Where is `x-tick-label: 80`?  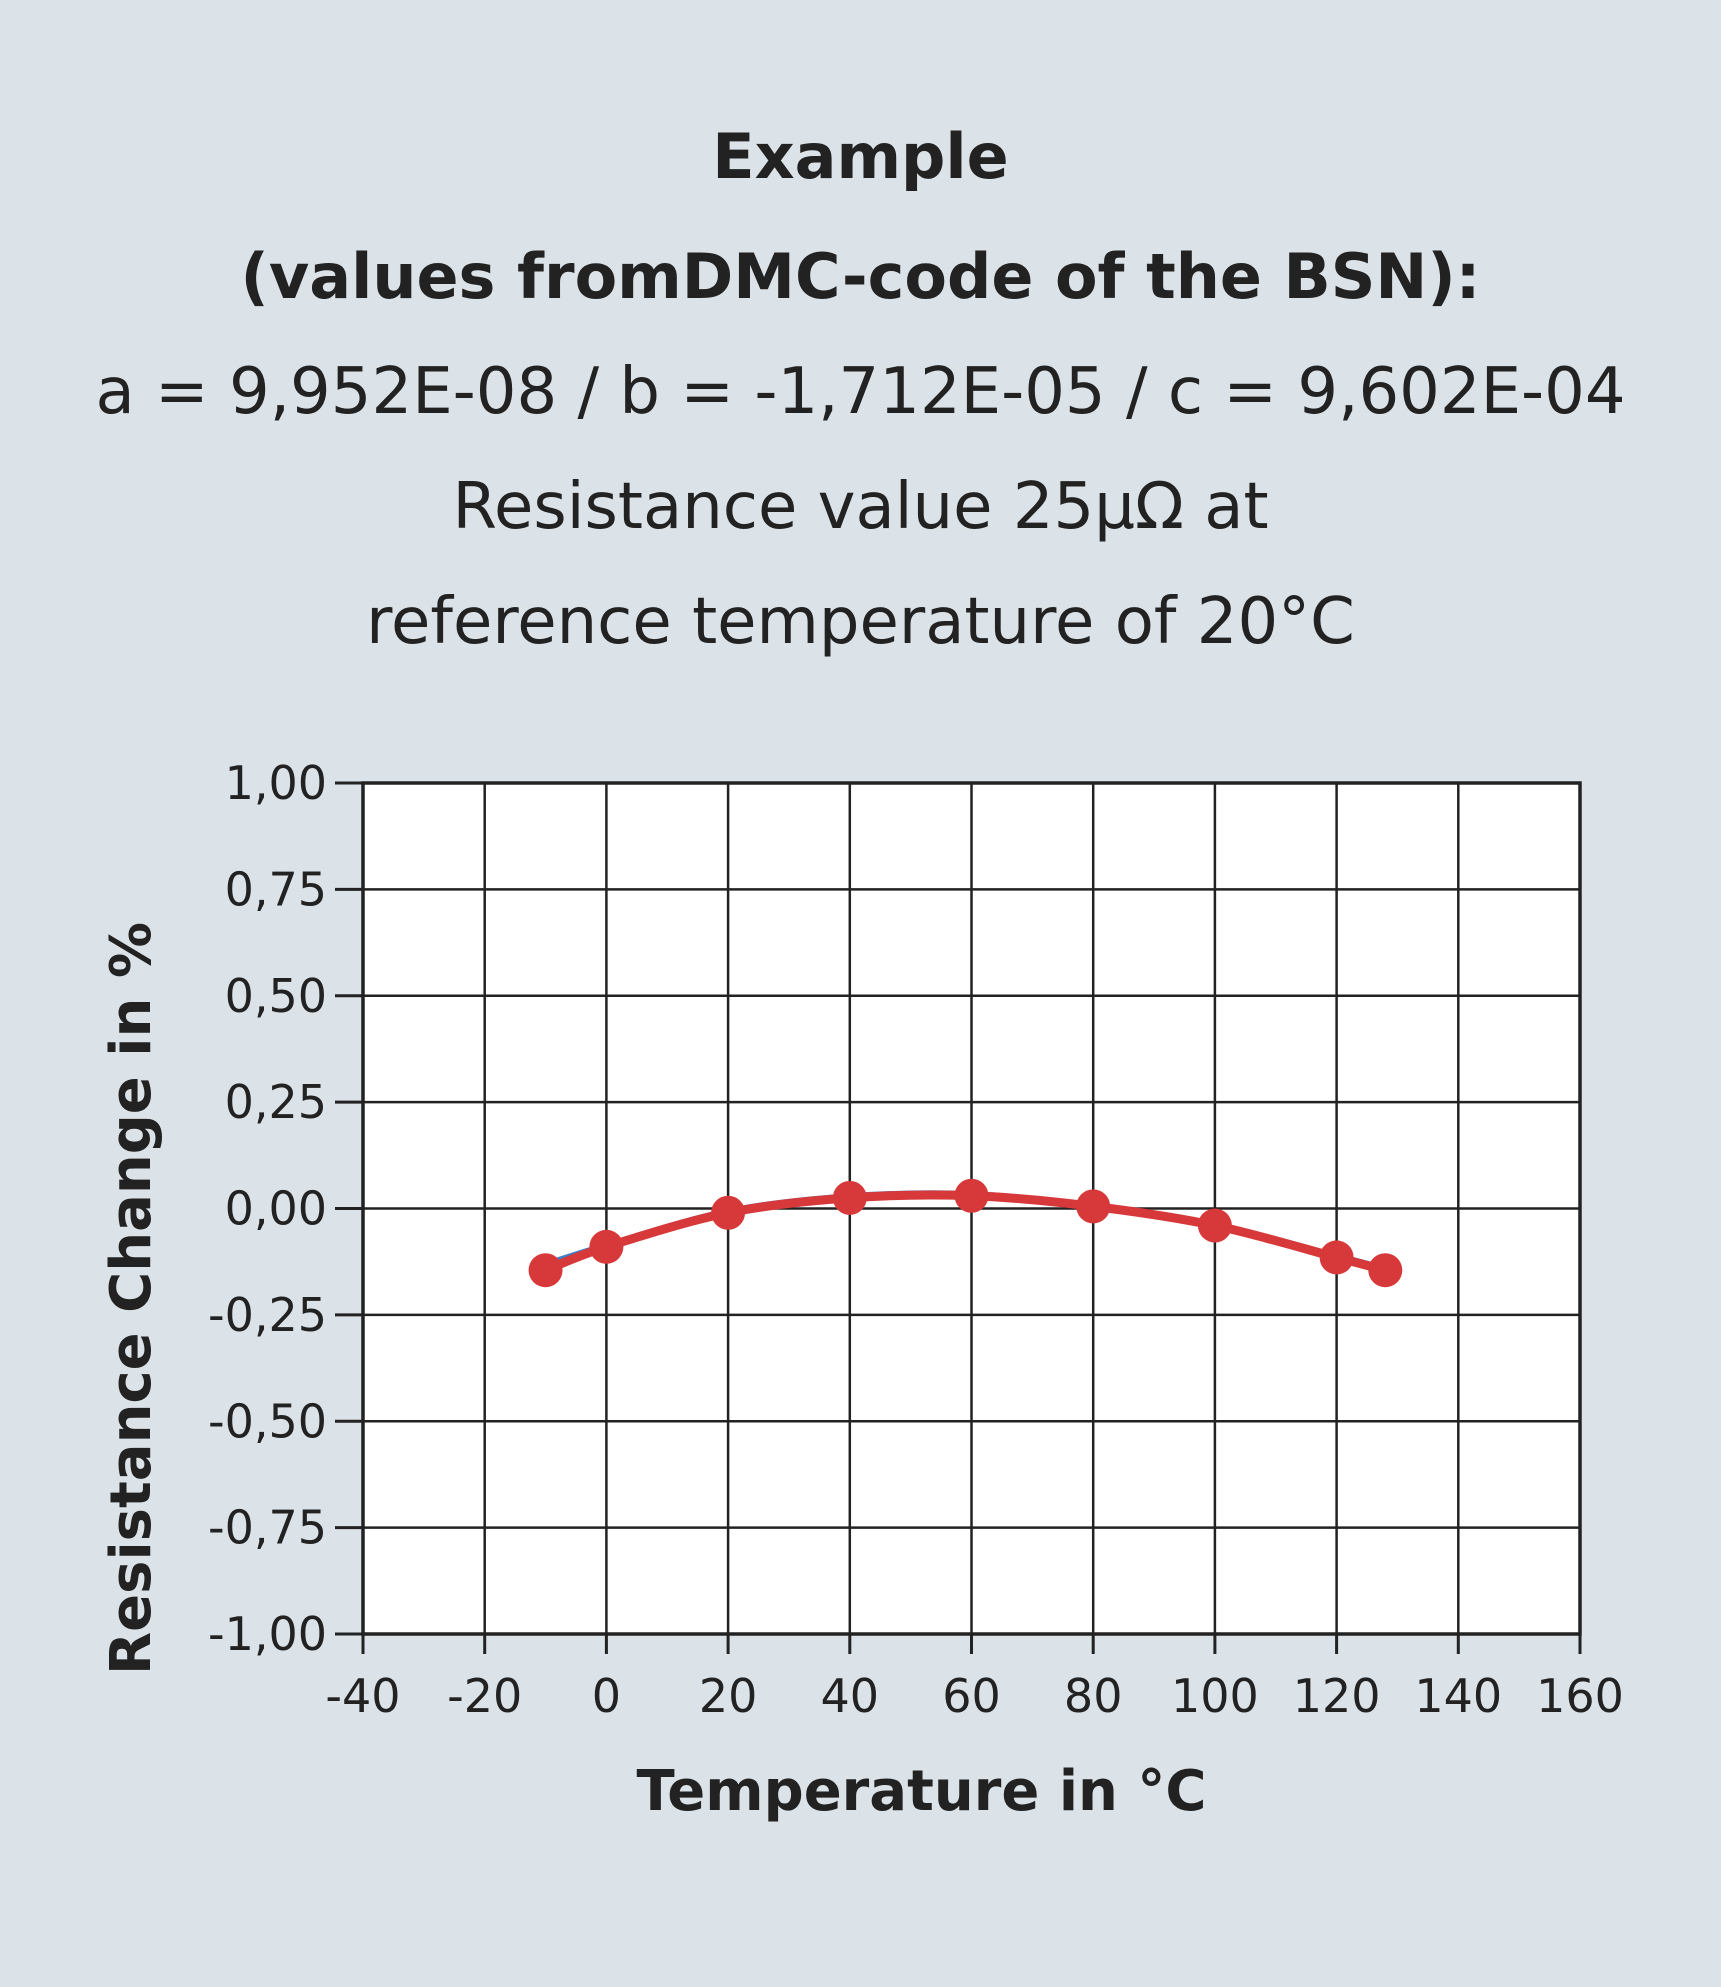
x-tick-label: 80 is located at coordinates (1093, 1696).